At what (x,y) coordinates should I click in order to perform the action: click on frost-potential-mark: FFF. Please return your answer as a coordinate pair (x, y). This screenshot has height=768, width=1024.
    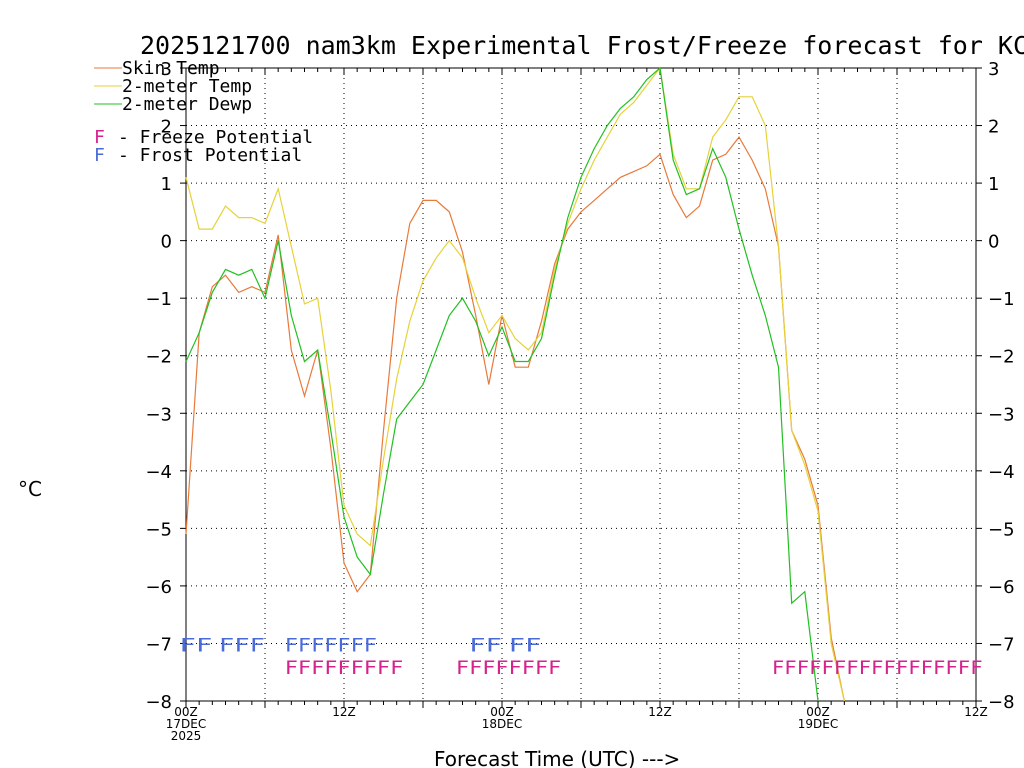
    Looking at the image, I should click on (242, 646).